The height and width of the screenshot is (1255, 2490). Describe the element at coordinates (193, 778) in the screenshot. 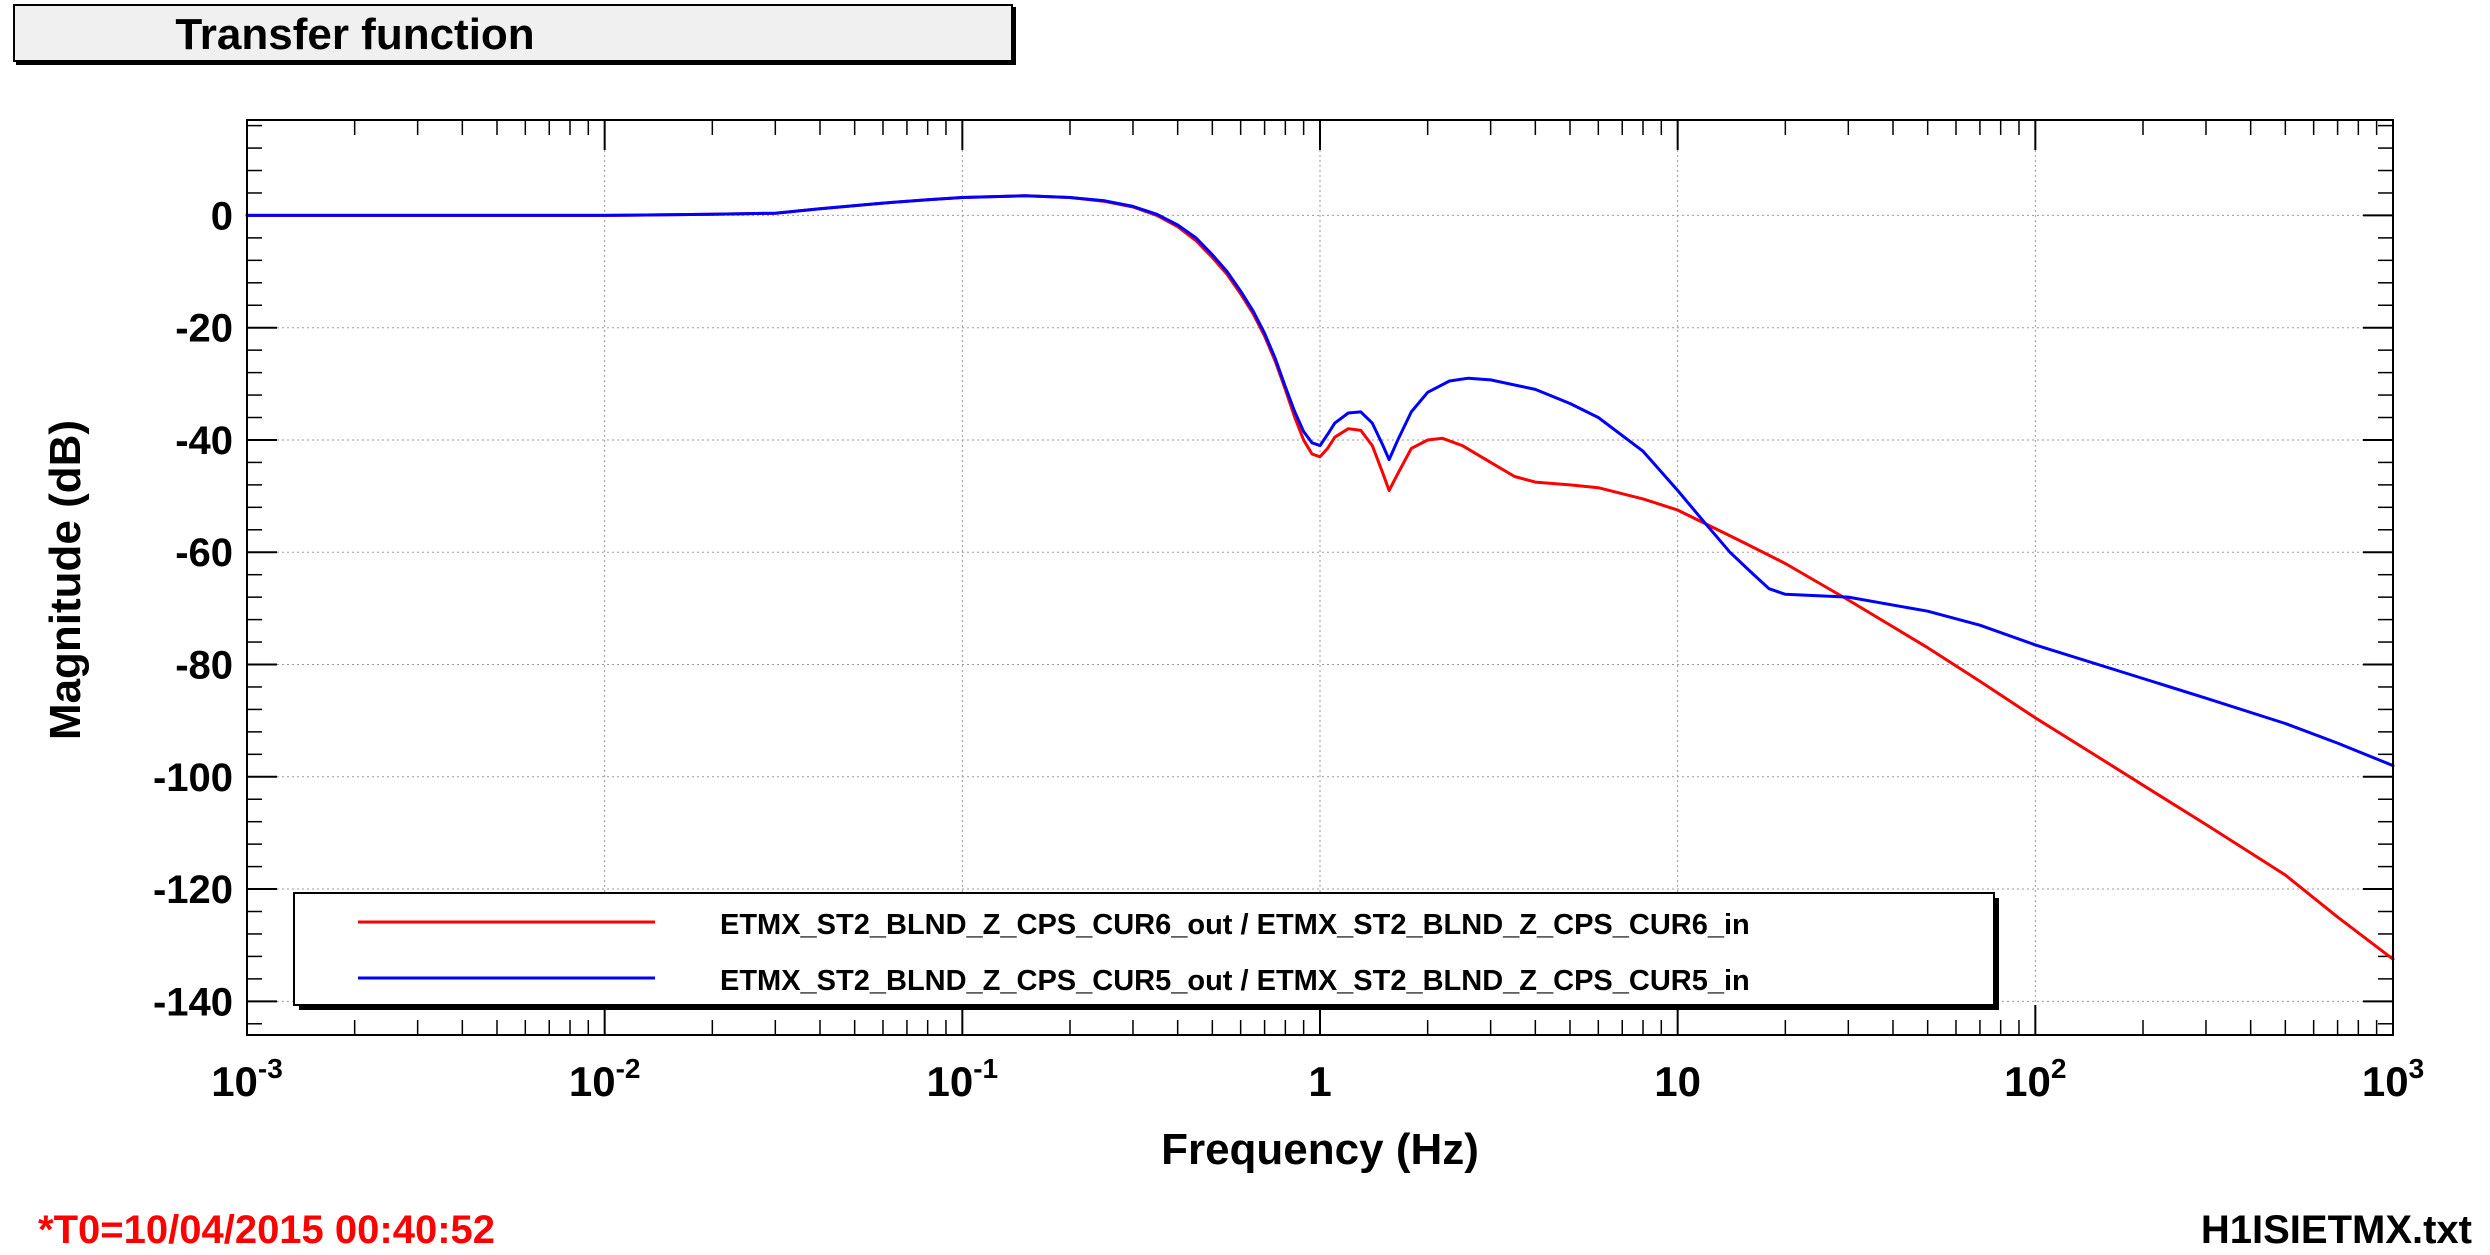

I see `y-tick-label: -100` at that location.